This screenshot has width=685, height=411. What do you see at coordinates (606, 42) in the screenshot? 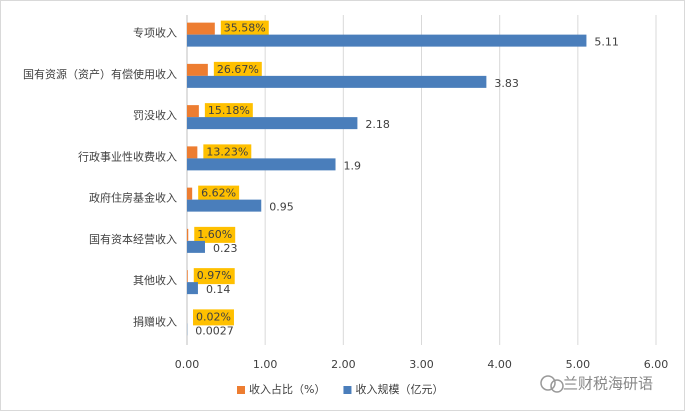
I see `value-label: 5.11` at bounding box center [606, 42].